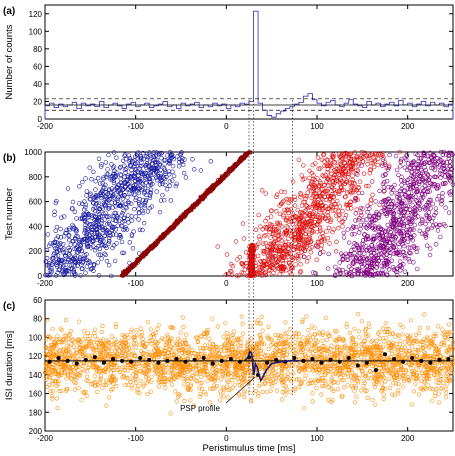  What do you see at coordinates (36, 337) in the screenshot?
I see `y-tick-label: 100` at bounding box center [36, 337].